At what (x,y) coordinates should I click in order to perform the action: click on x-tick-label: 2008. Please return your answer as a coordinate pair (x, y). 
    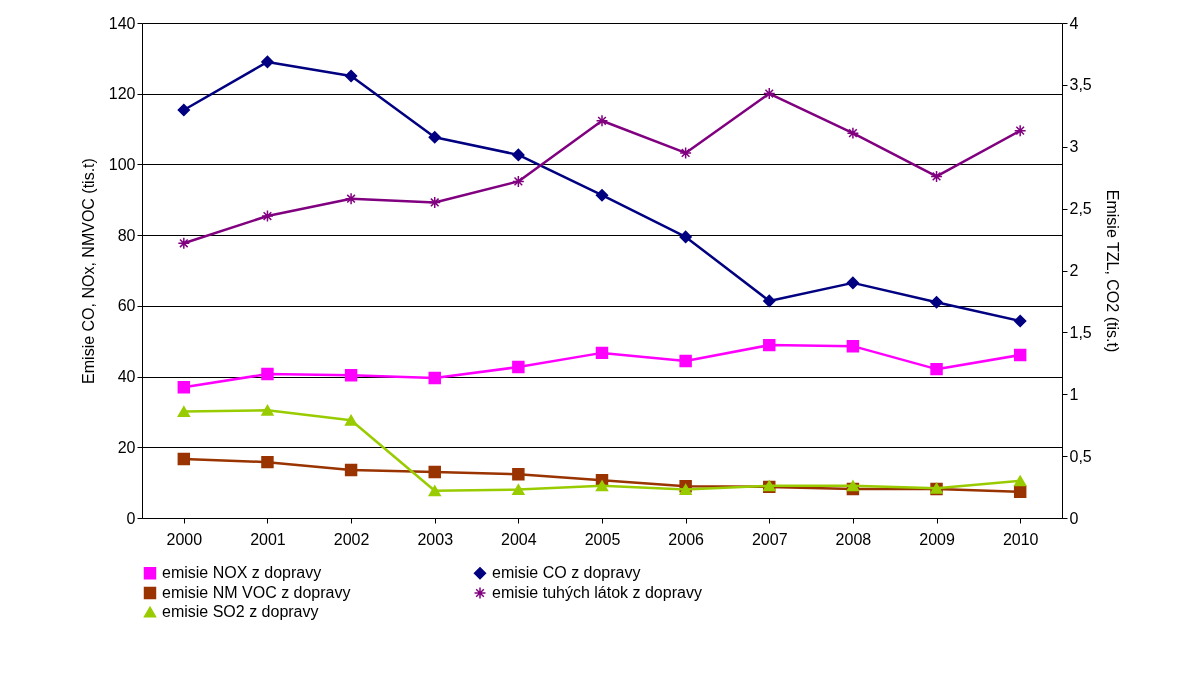
    Looking at the image, I should click on (853, 539).